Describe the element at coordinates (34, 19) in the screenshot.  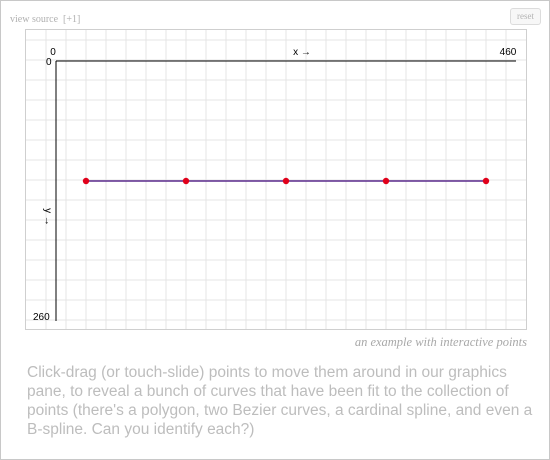
I see `view-source-label: view source` at that location.